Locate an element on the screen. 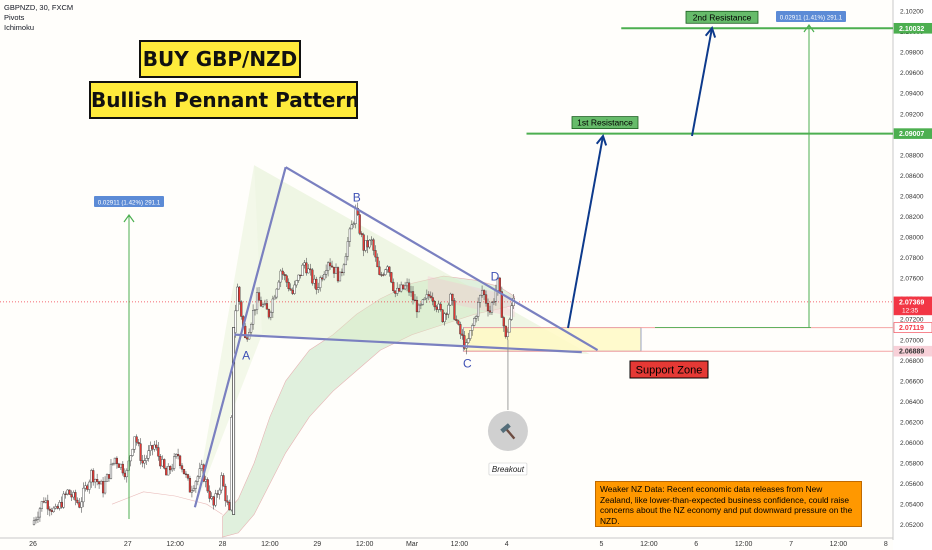 The height and width of the screenshot is (550, 932). price-tick: 2.09400 is located at coordinates (912, 94).